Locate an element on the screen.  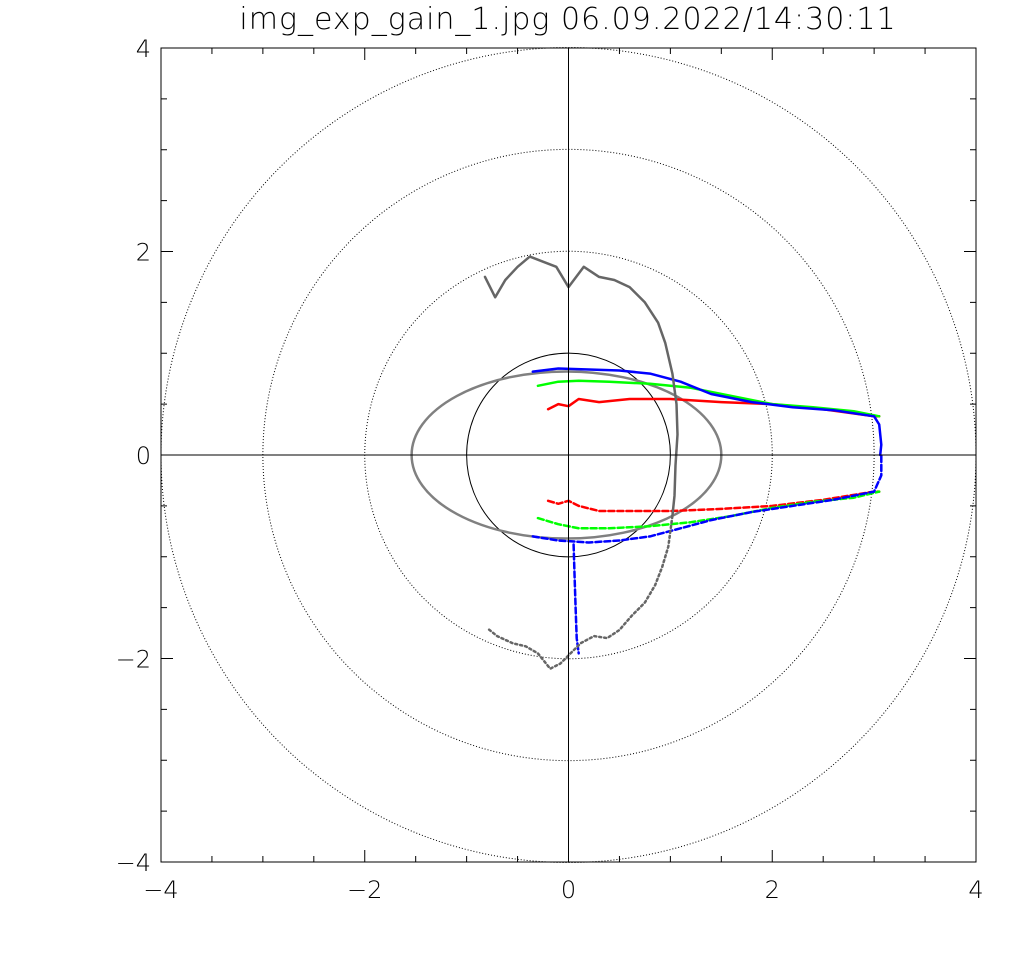
x-tick-label: 0 is located at coordinates (568, 890).